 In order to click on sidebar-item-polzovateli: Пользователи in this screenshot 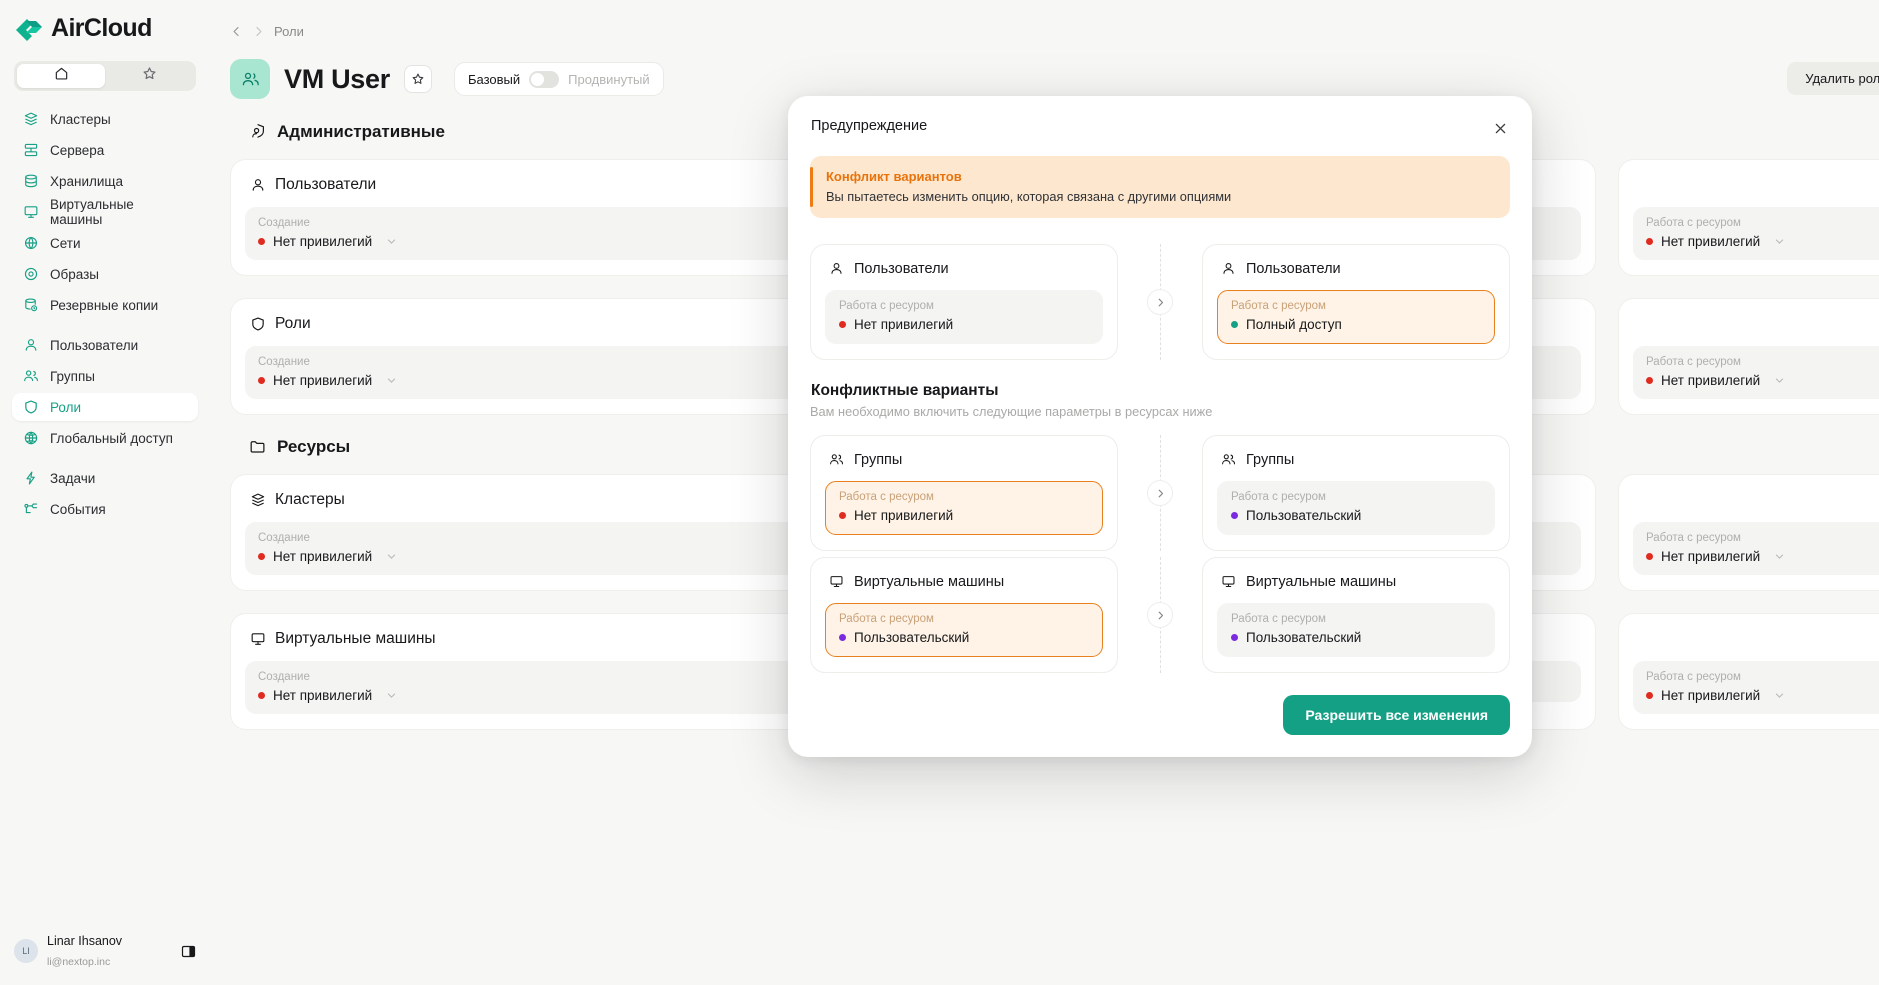, I will do `click(105, 345)`.